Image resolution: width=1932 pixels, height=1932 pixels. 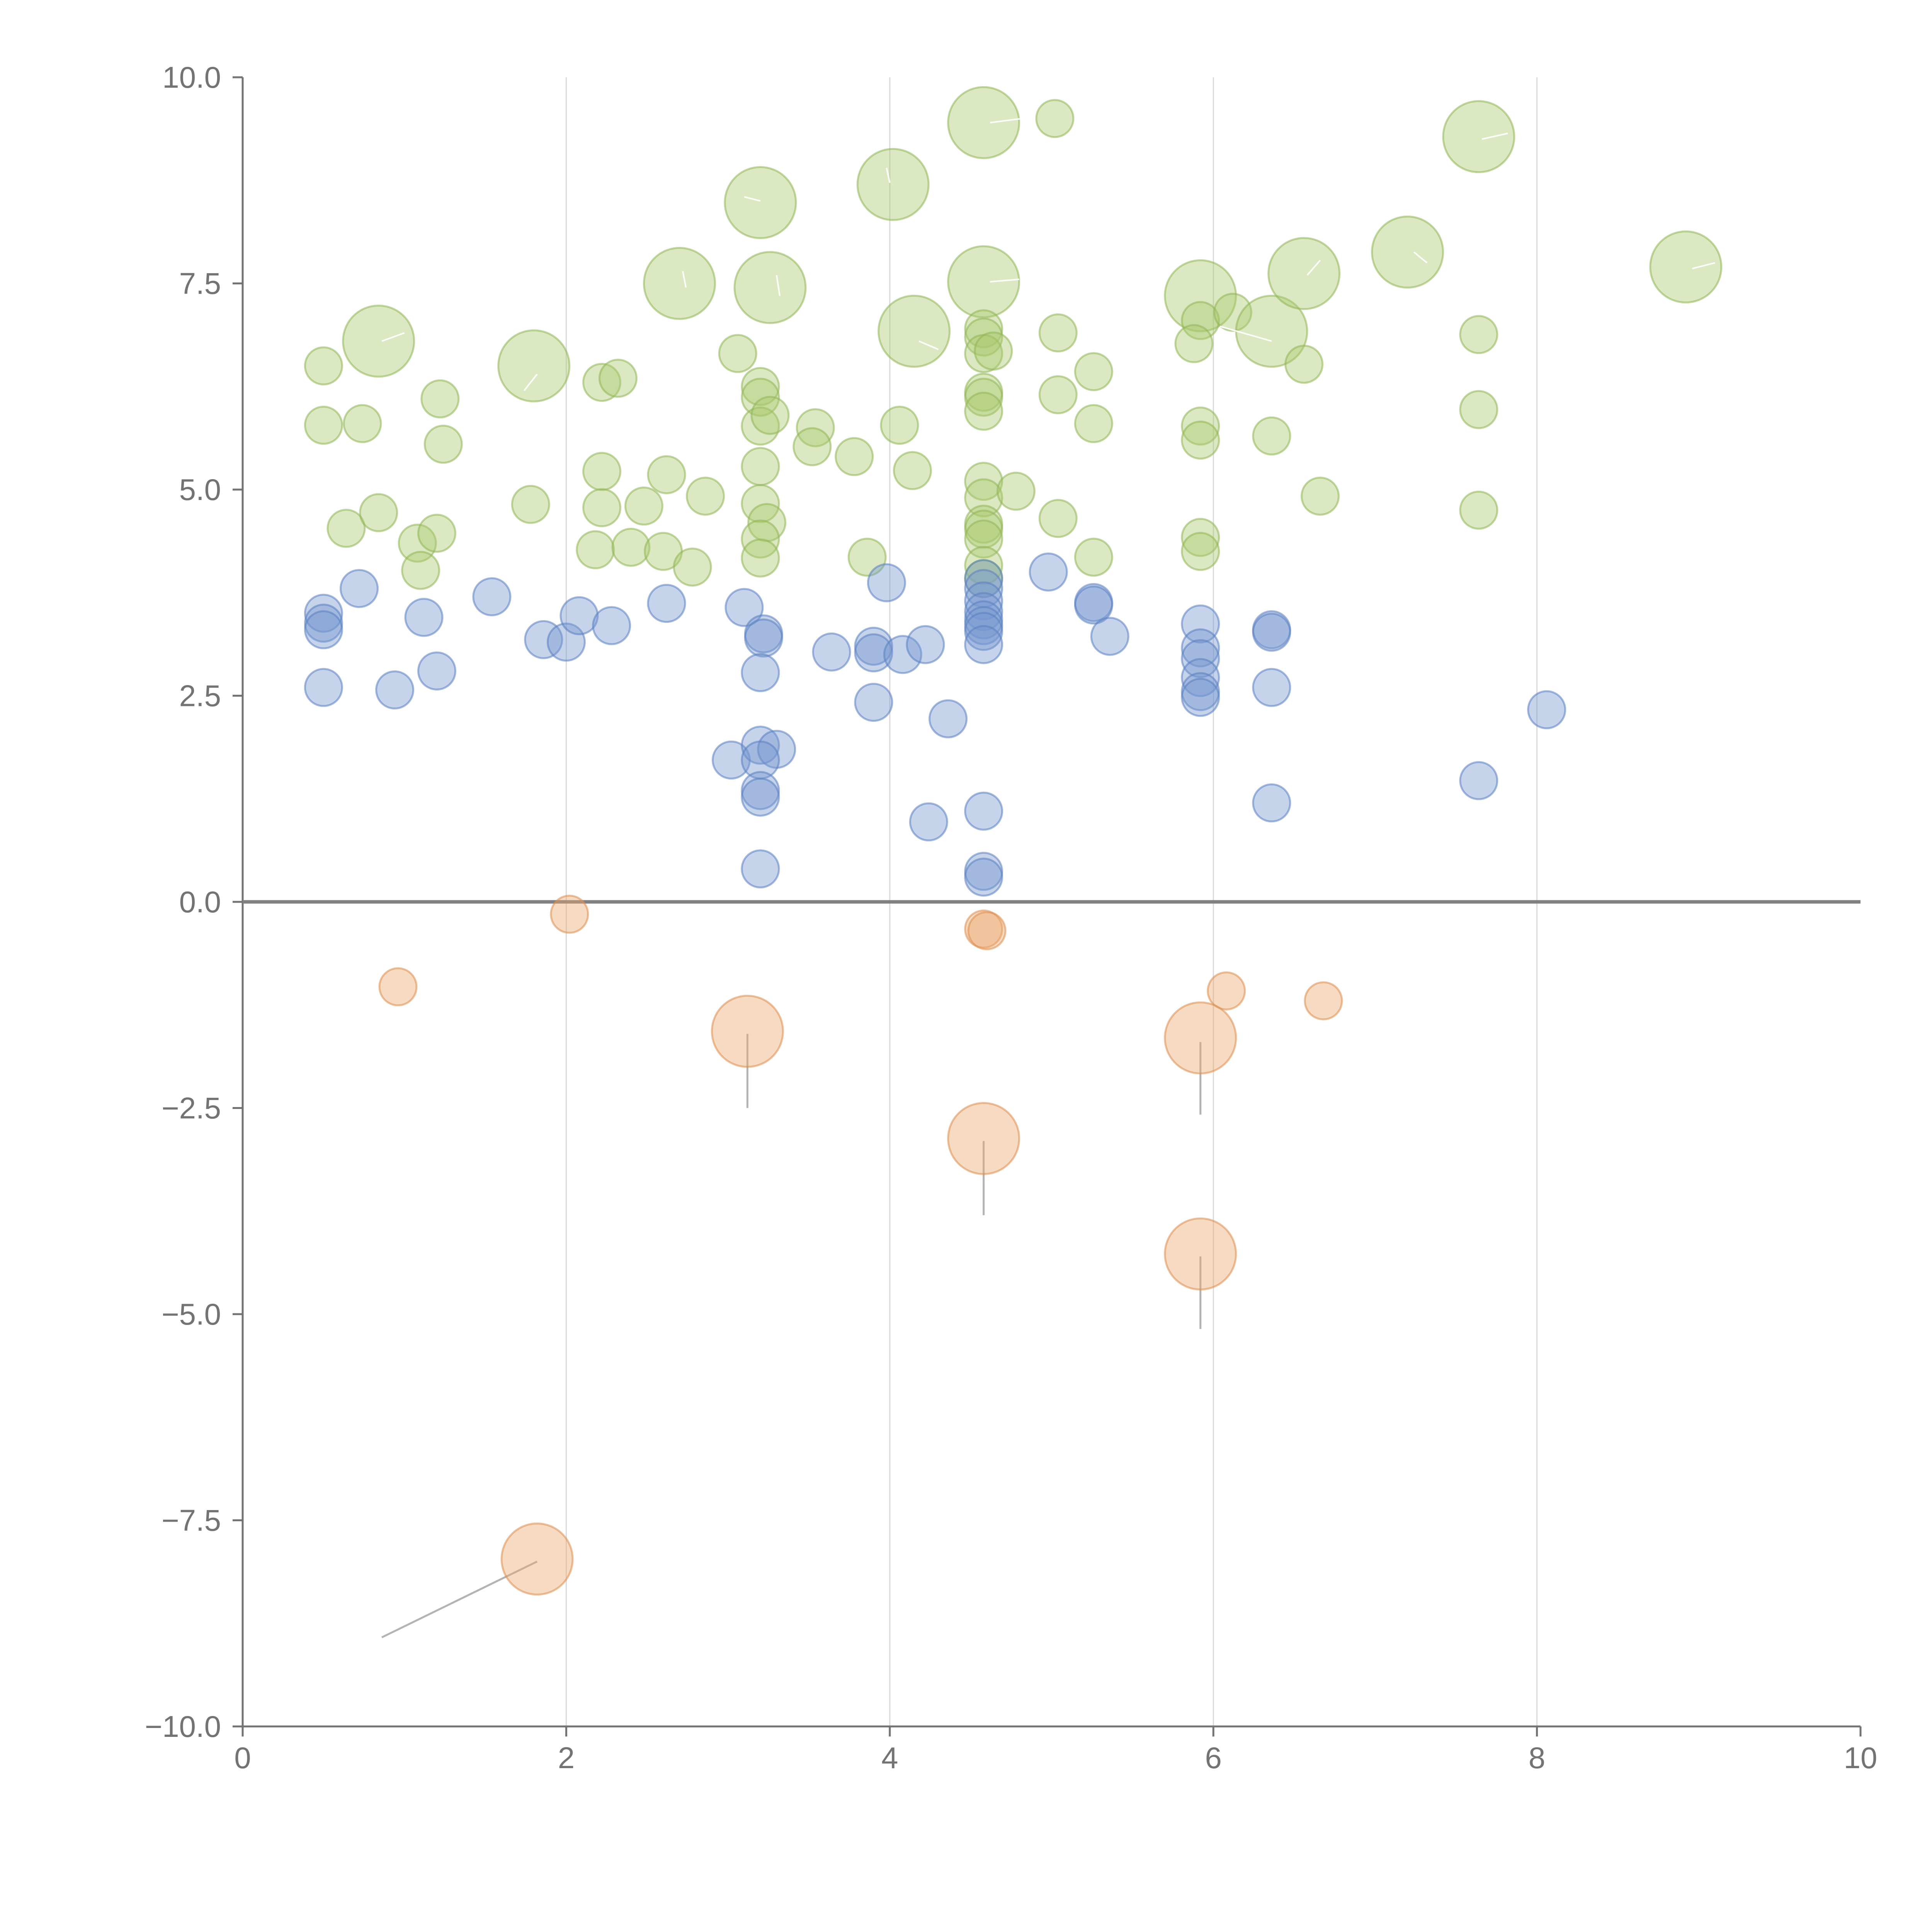 I want to click on x-tick-label: 8, so click(x=1537, y=1758).